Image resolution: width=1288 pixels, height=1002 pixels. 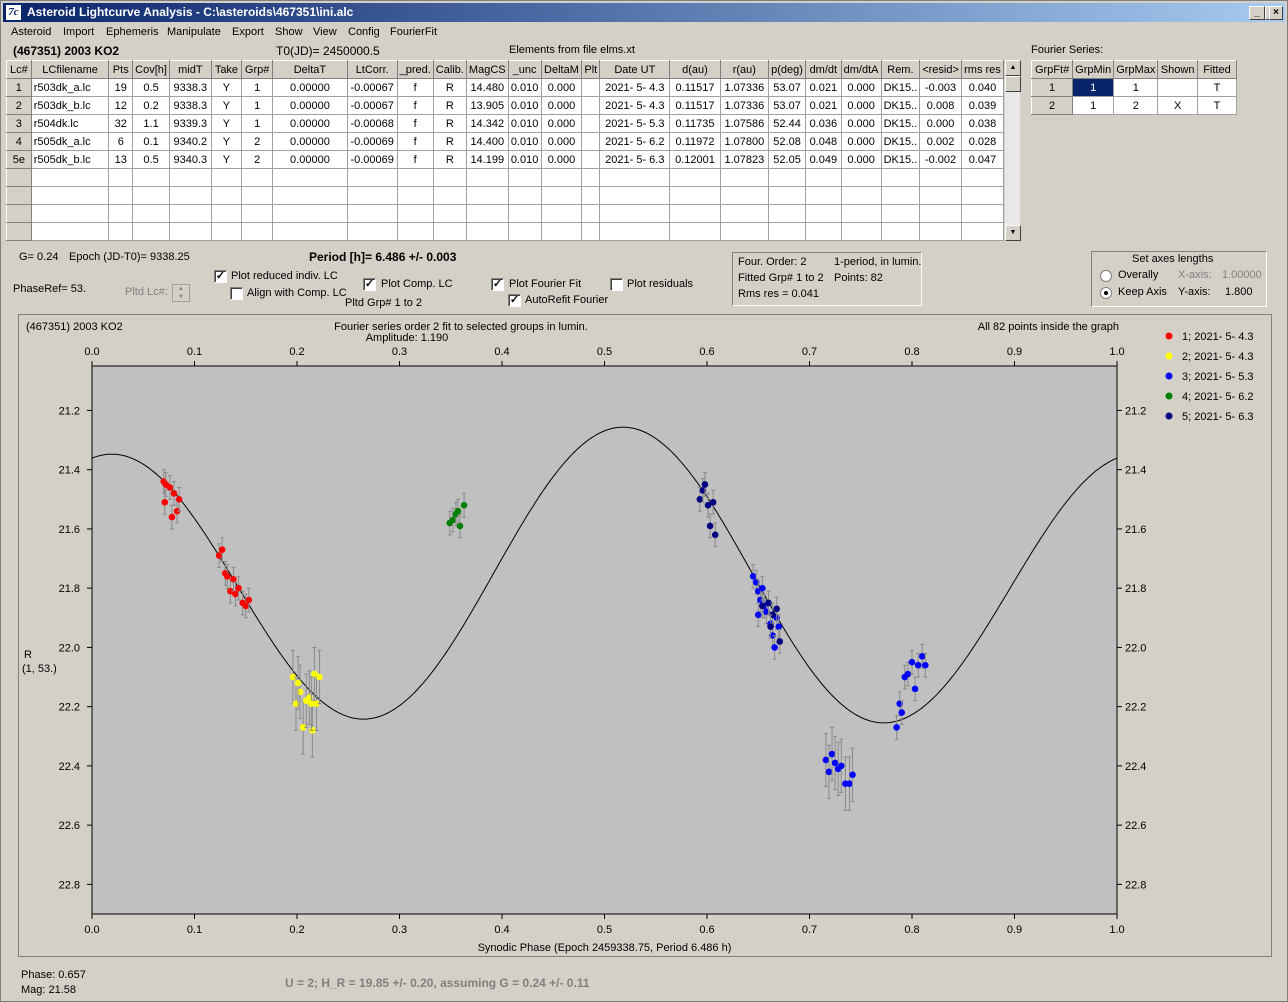 What do you see at coordinates (940, 87) in the screenshot?
I see `lc-cell: -0.003` at bounding box center [940, 87].